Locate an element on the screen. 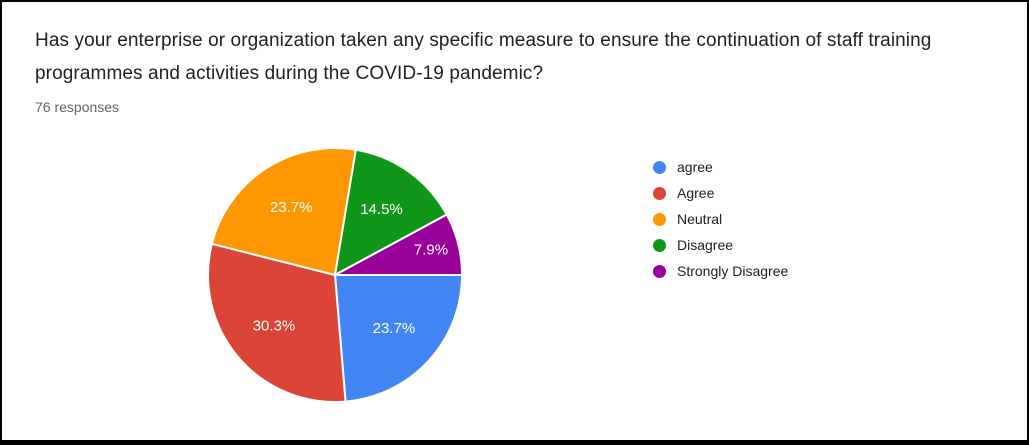 The width and height of the screenshot is (1029, 445). slice-percent-label: 30.3% is located at coordinates (274, 326).